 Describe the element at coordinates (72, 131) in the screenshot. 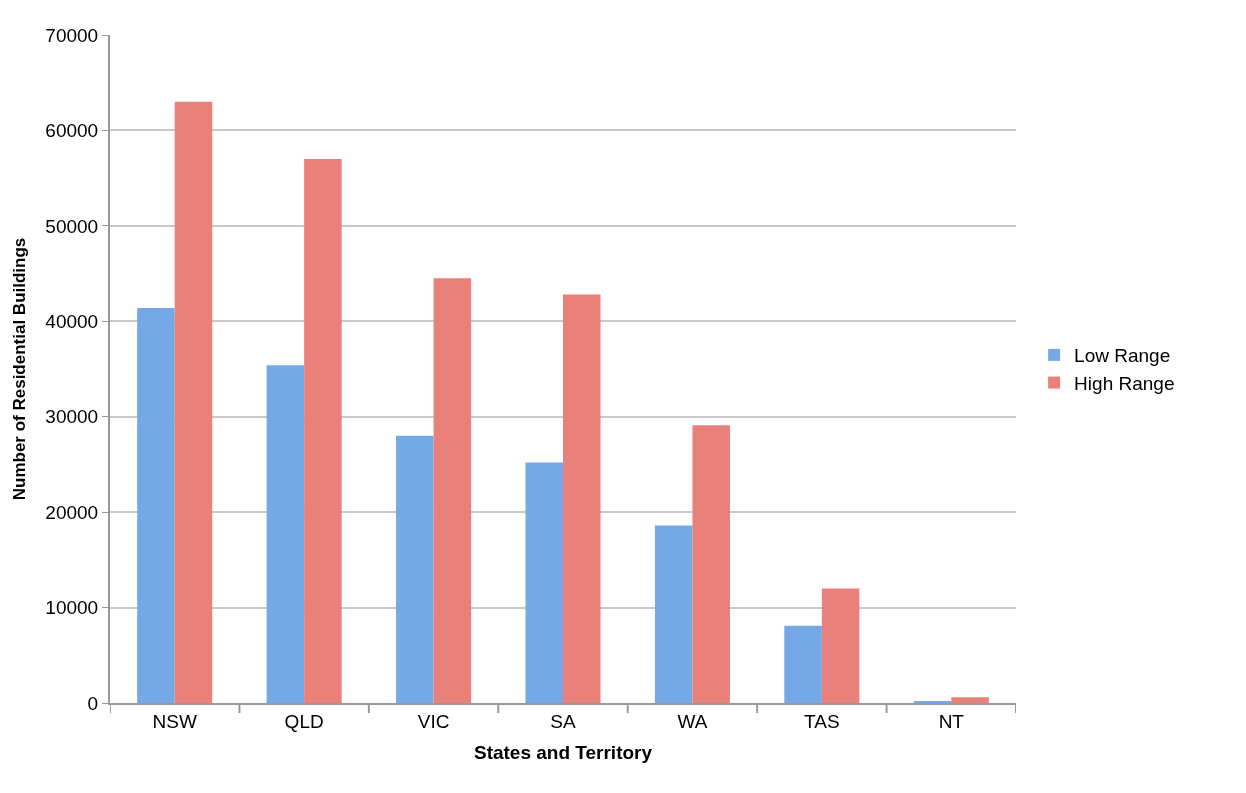

I see `y-tick-label: 60000` at that location.